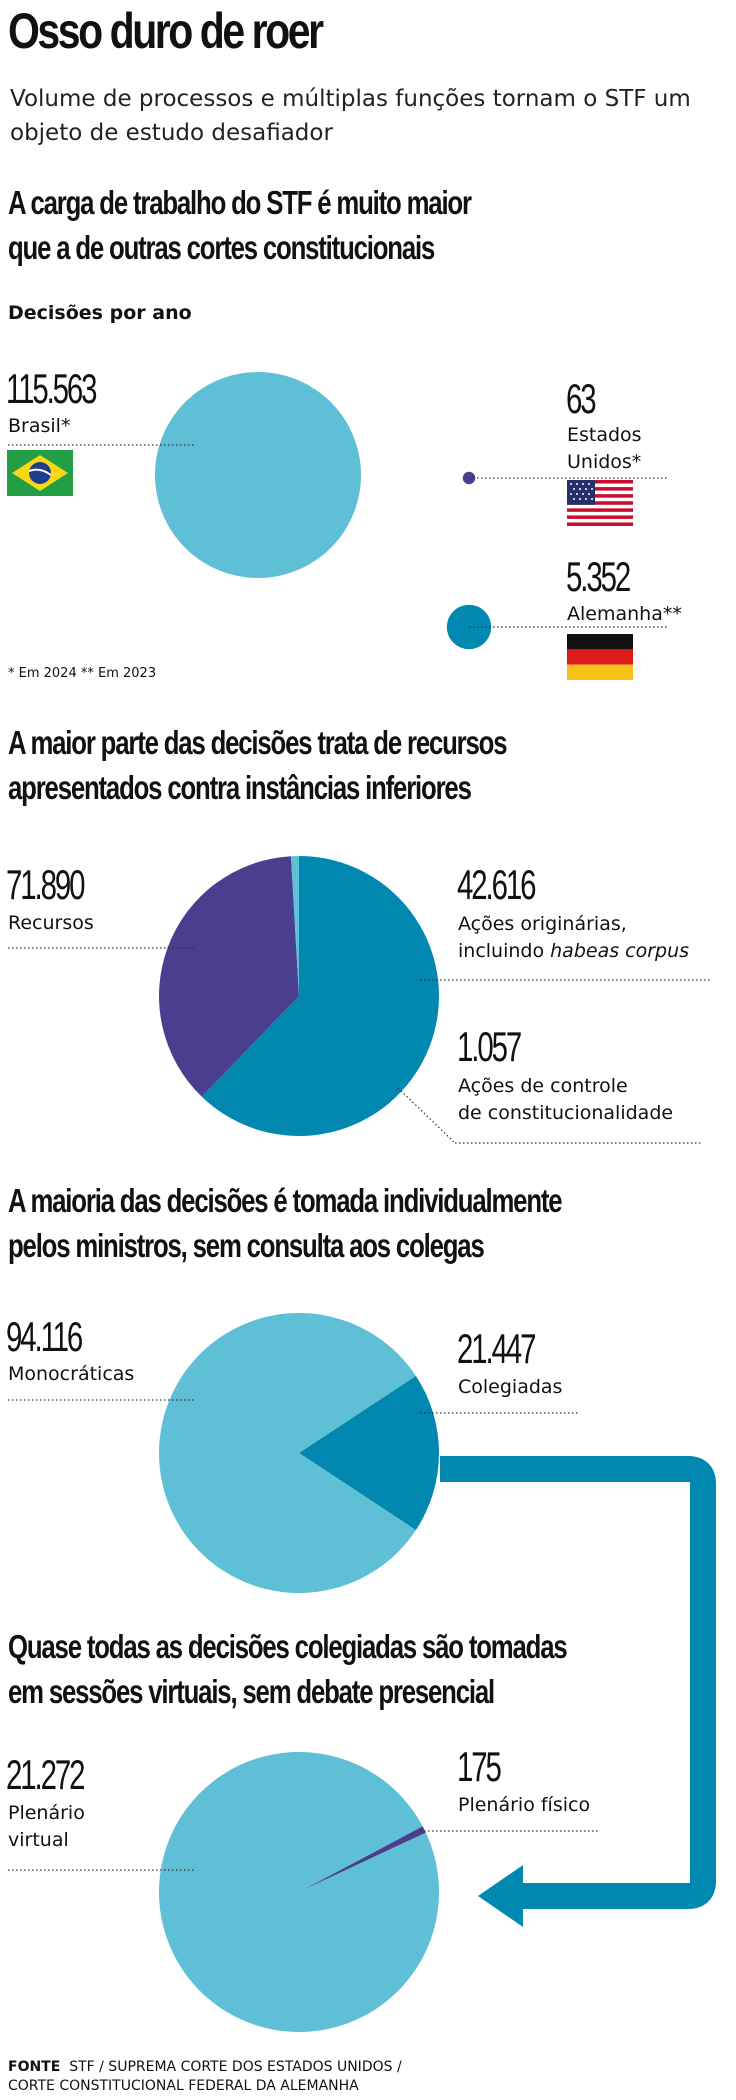  Describe the element at coordinates (524, 1805) in the screenshot. I see `fisico-label: Plenário físico` at that location.